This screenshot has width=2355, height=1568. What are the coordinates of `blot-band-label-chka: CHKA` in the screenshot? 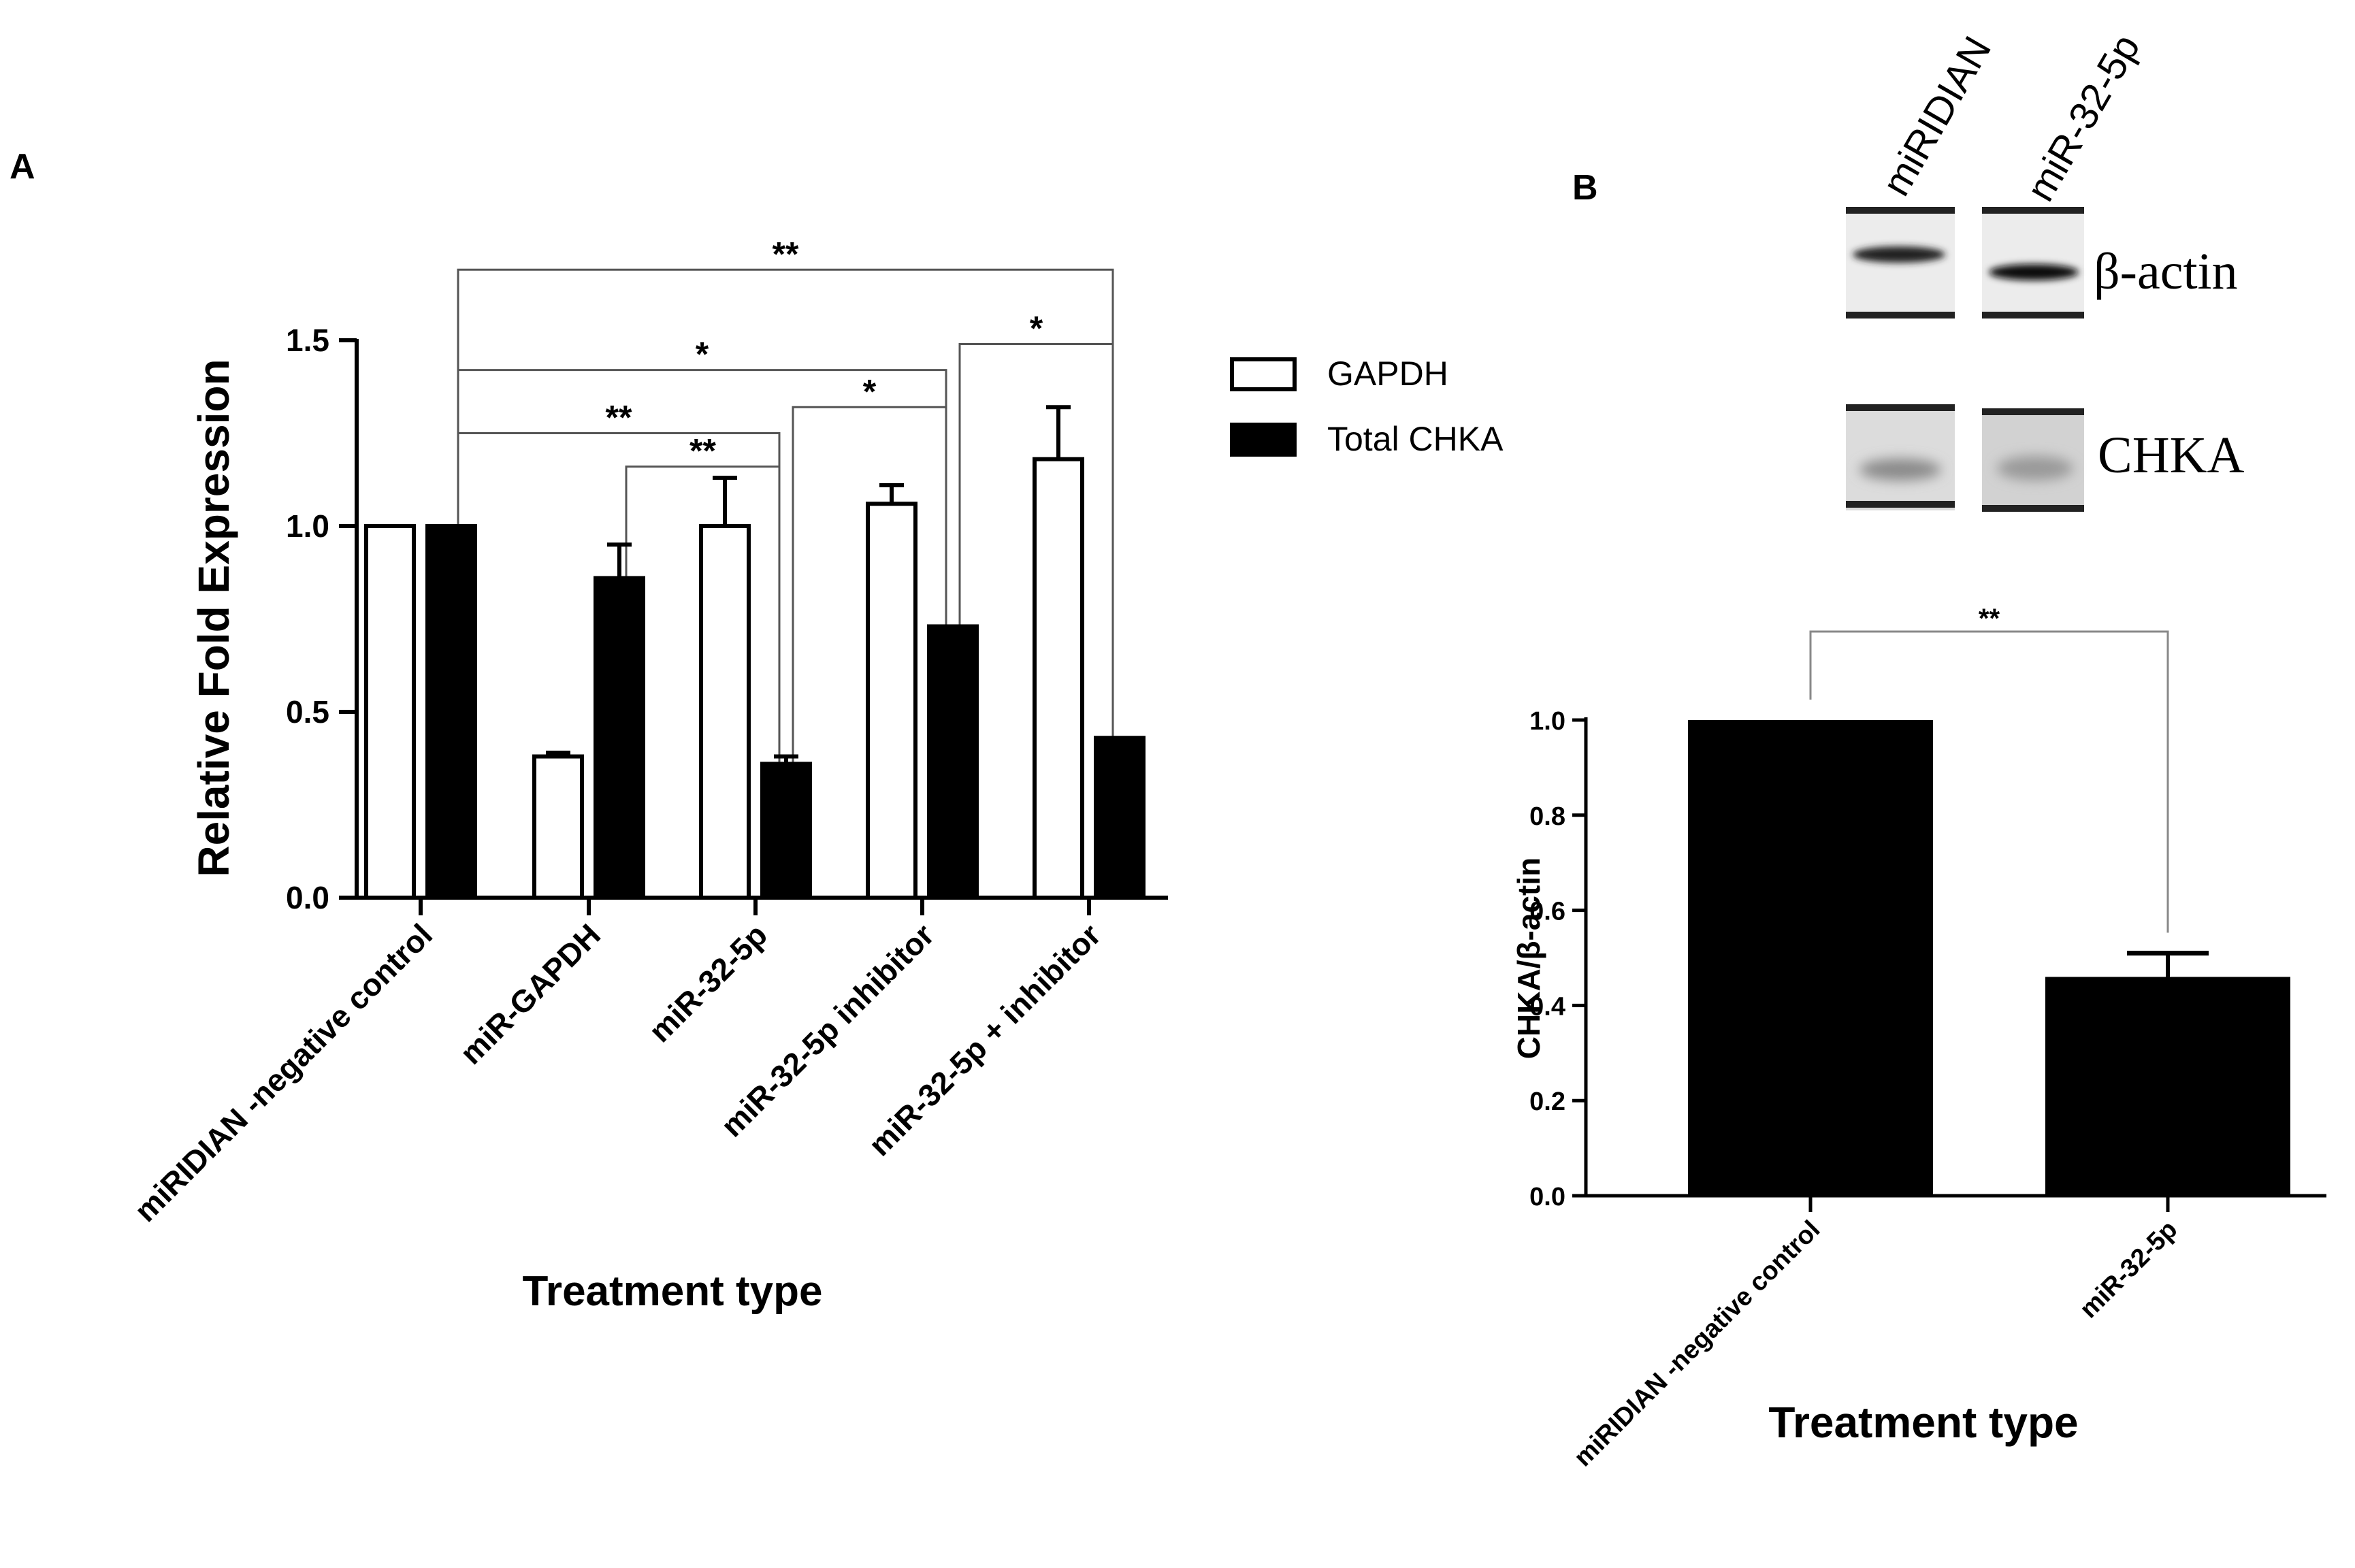 It's located at (2171, 456).